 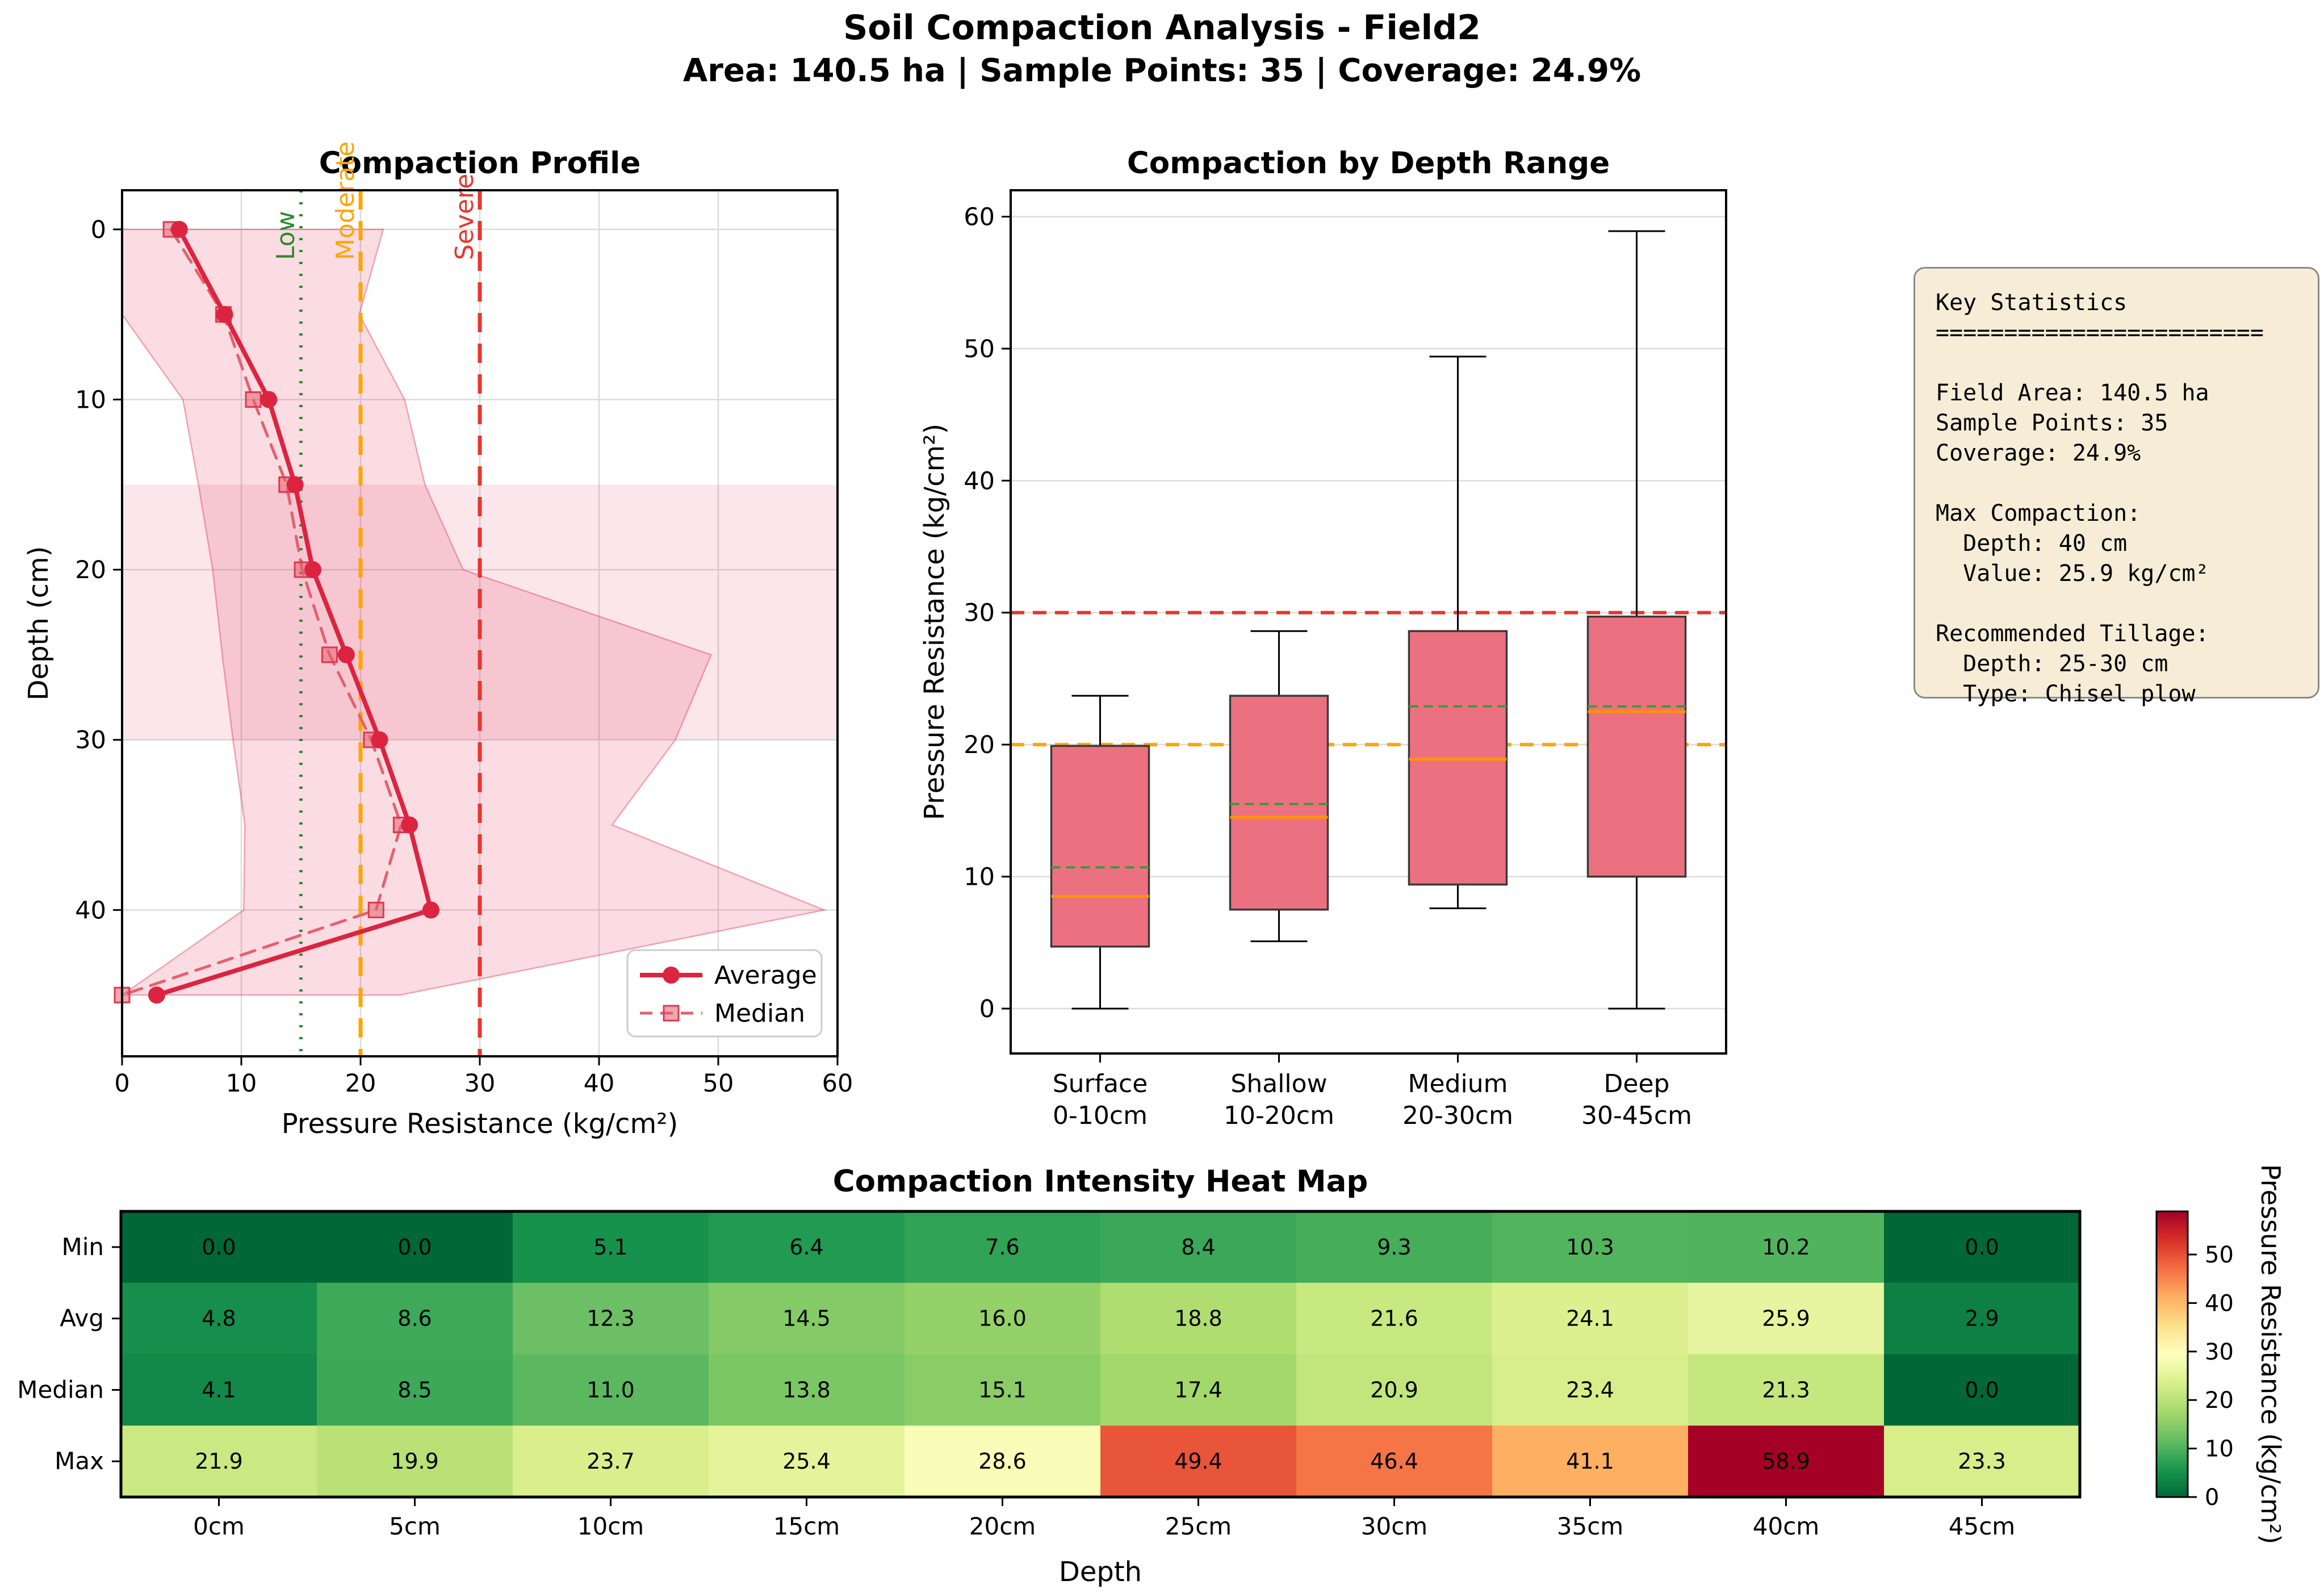 What do you see at coordinates (242, 1083) in the screenshot?
I see `x-tick-label: 10` at bounding box center [242, 1083].